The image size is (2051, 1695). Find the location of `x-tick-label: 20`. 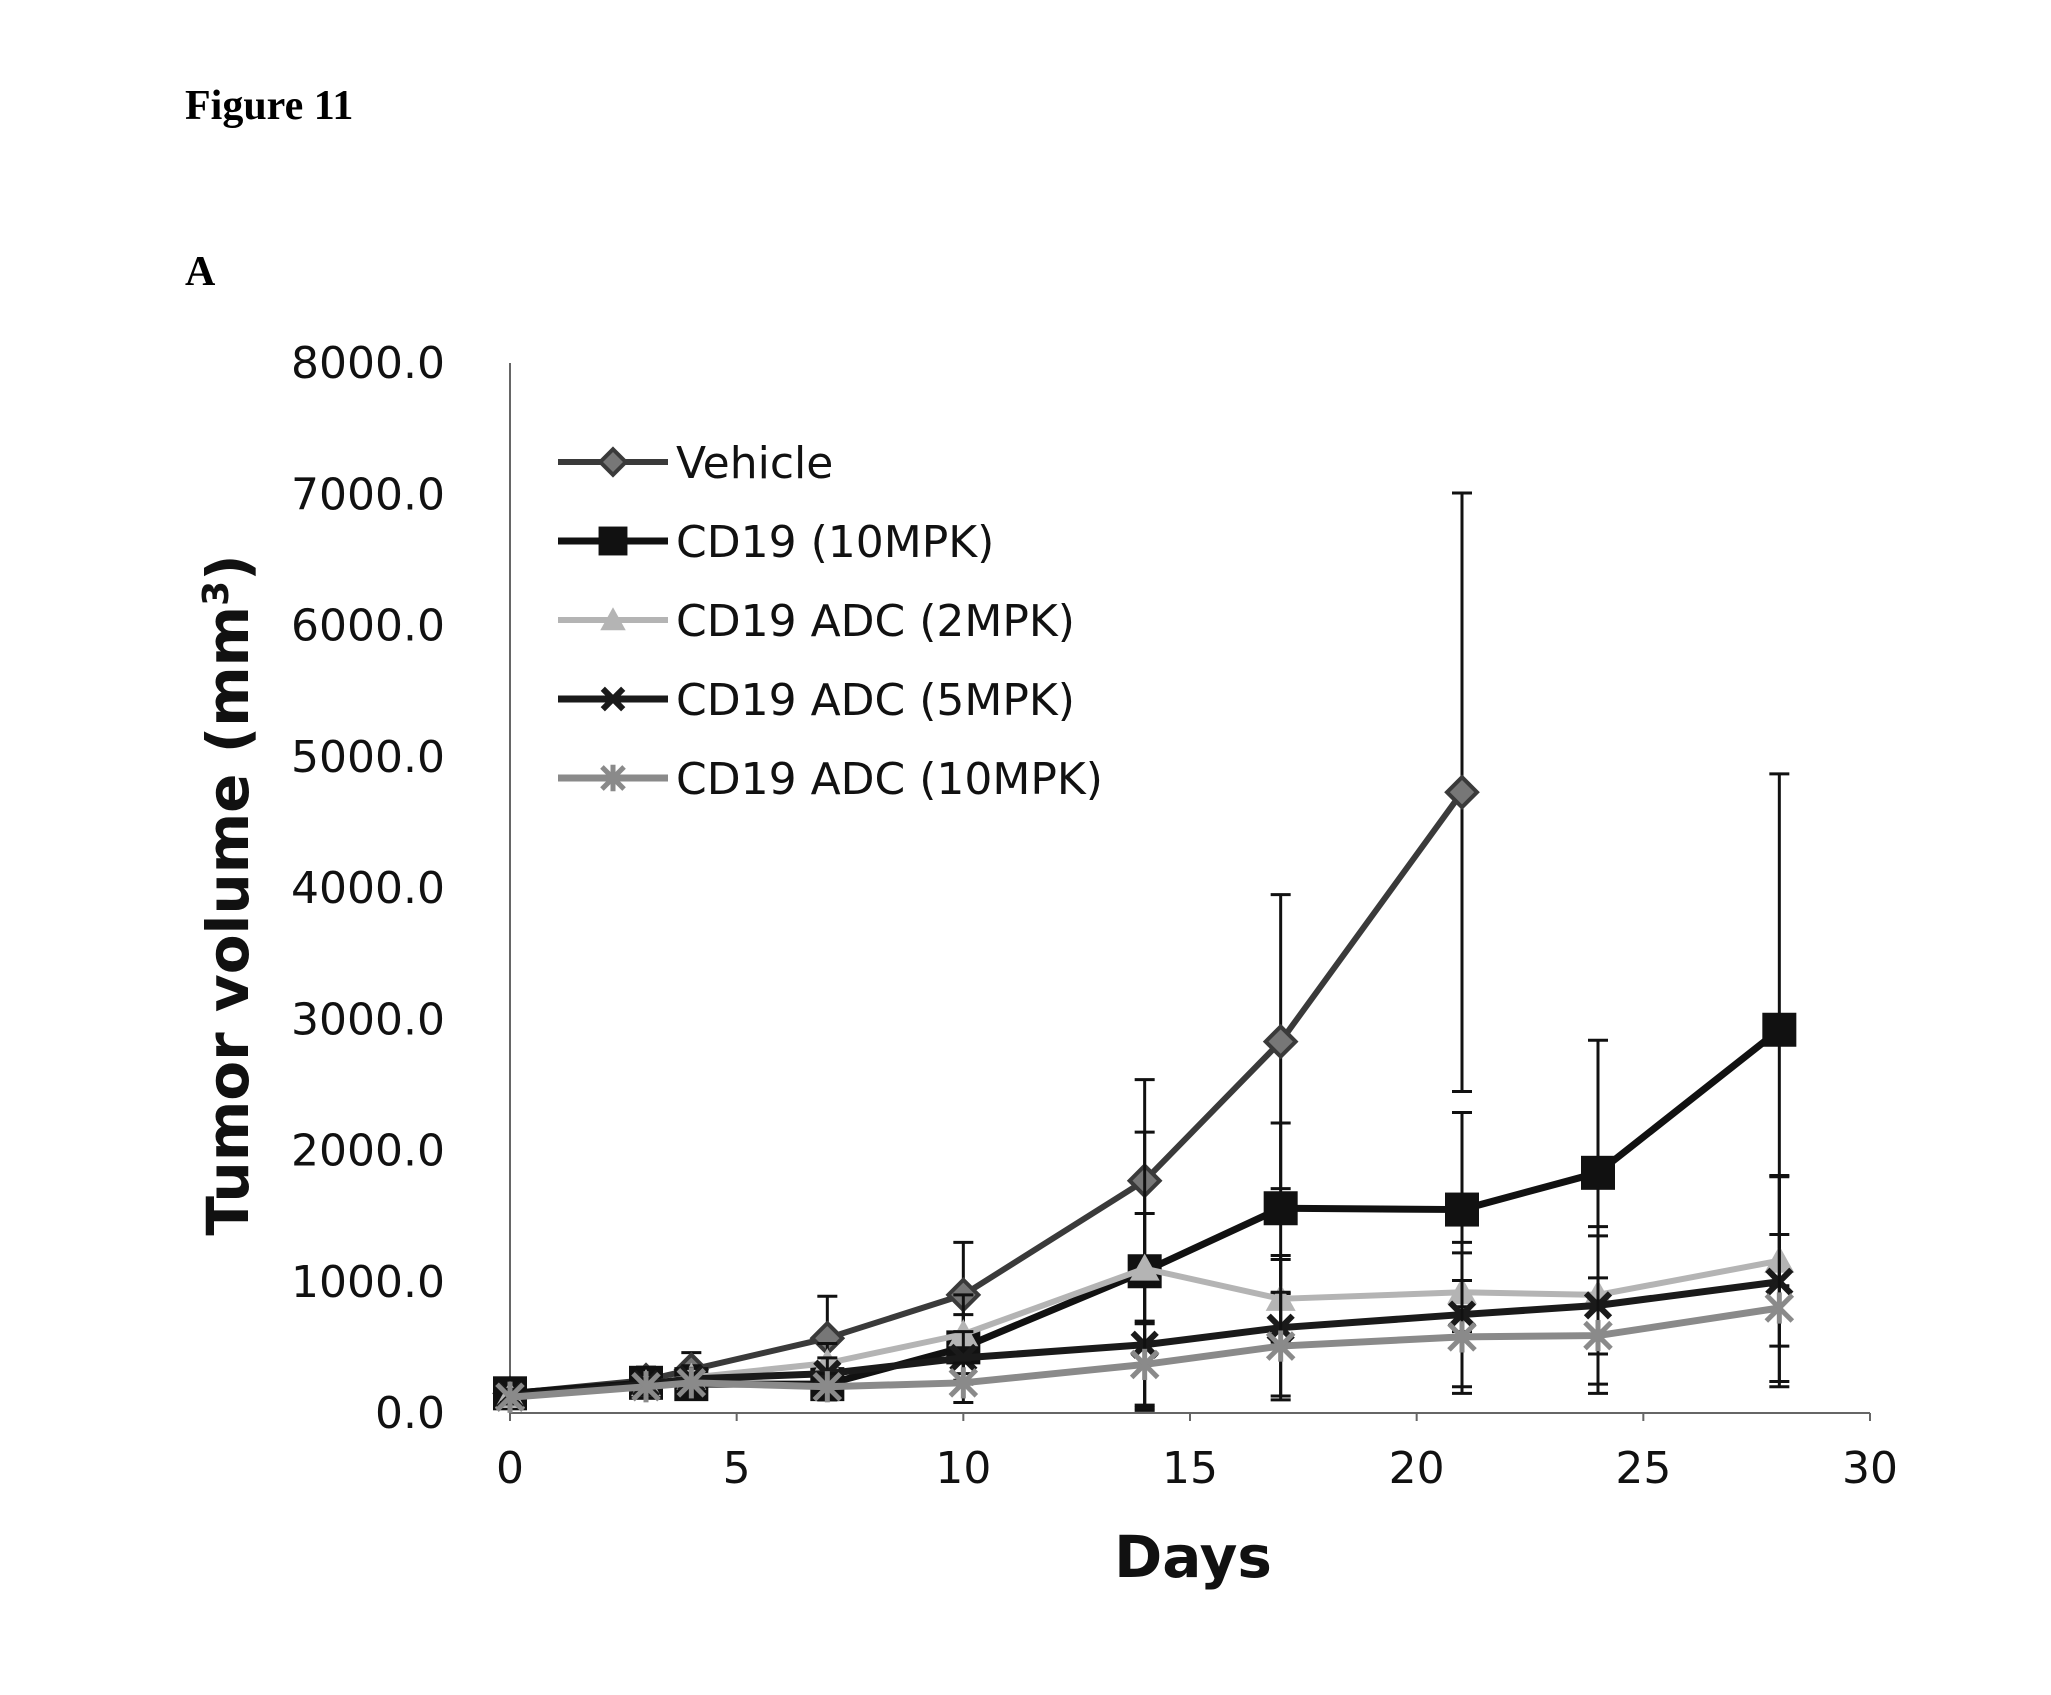

x-tick-label: 20 is located at coordinates (1417, 1468).